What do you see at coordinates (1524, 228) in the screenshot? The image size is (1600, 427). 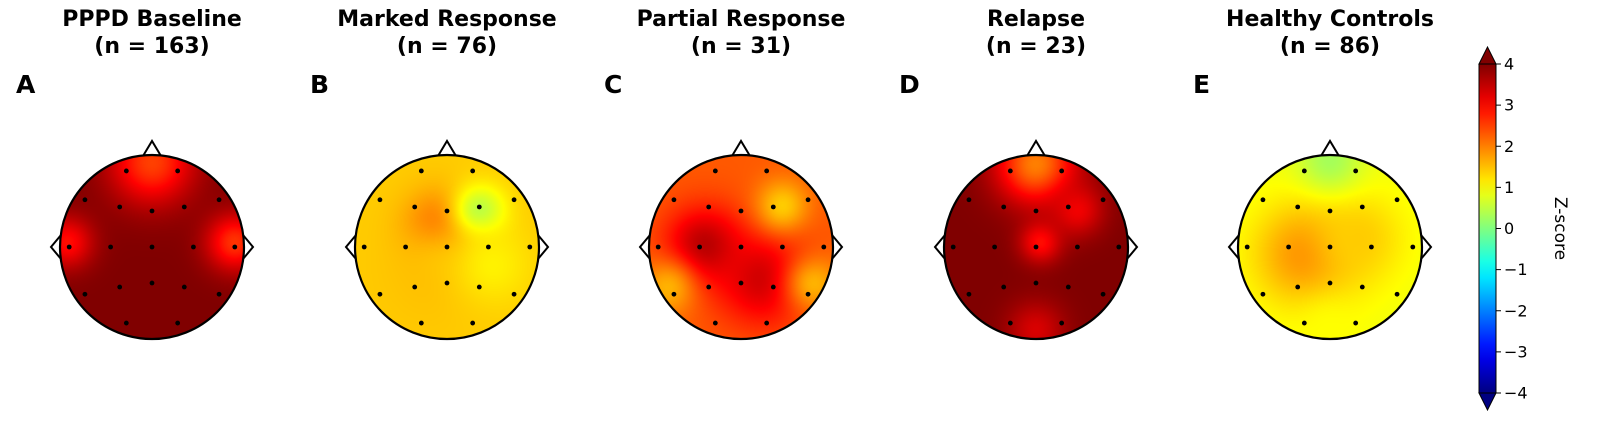 I see `colorbar: 4 3 2 1 0 −1 −2 −3 −4 Z-score` at bounding box center [1524, 228].